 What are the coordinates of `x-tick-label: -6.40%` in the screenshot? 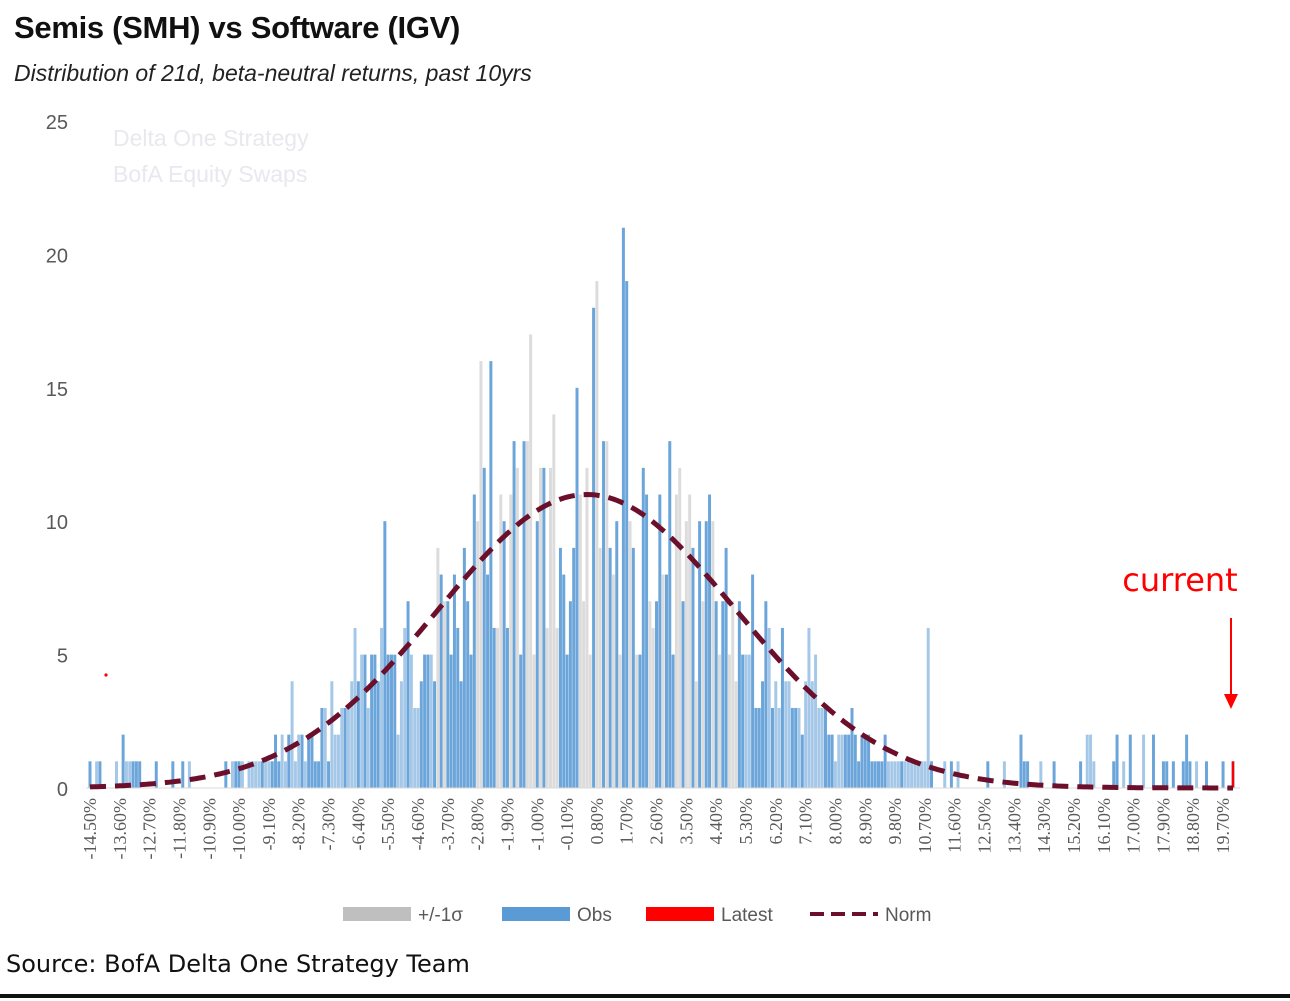 It's located at (358, 824).